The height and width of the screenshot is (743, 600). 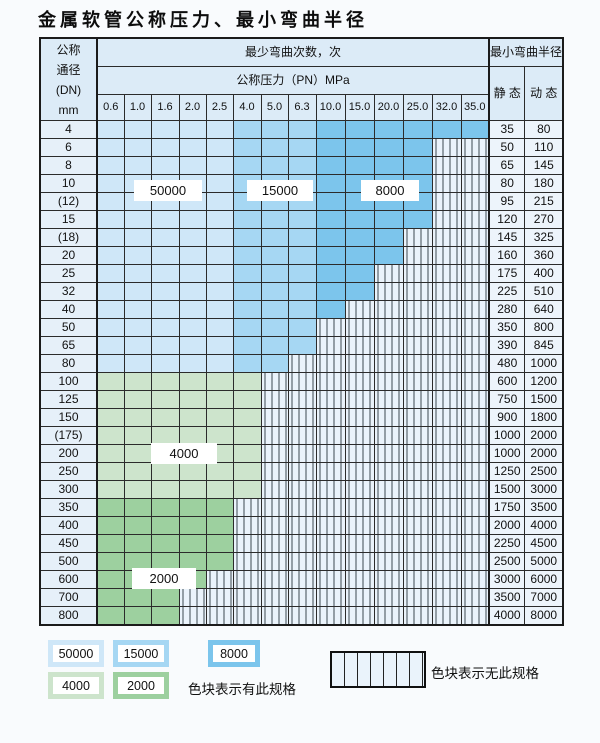 I want to click on pressure-tick: 2.0, so click(x=192, y=107).